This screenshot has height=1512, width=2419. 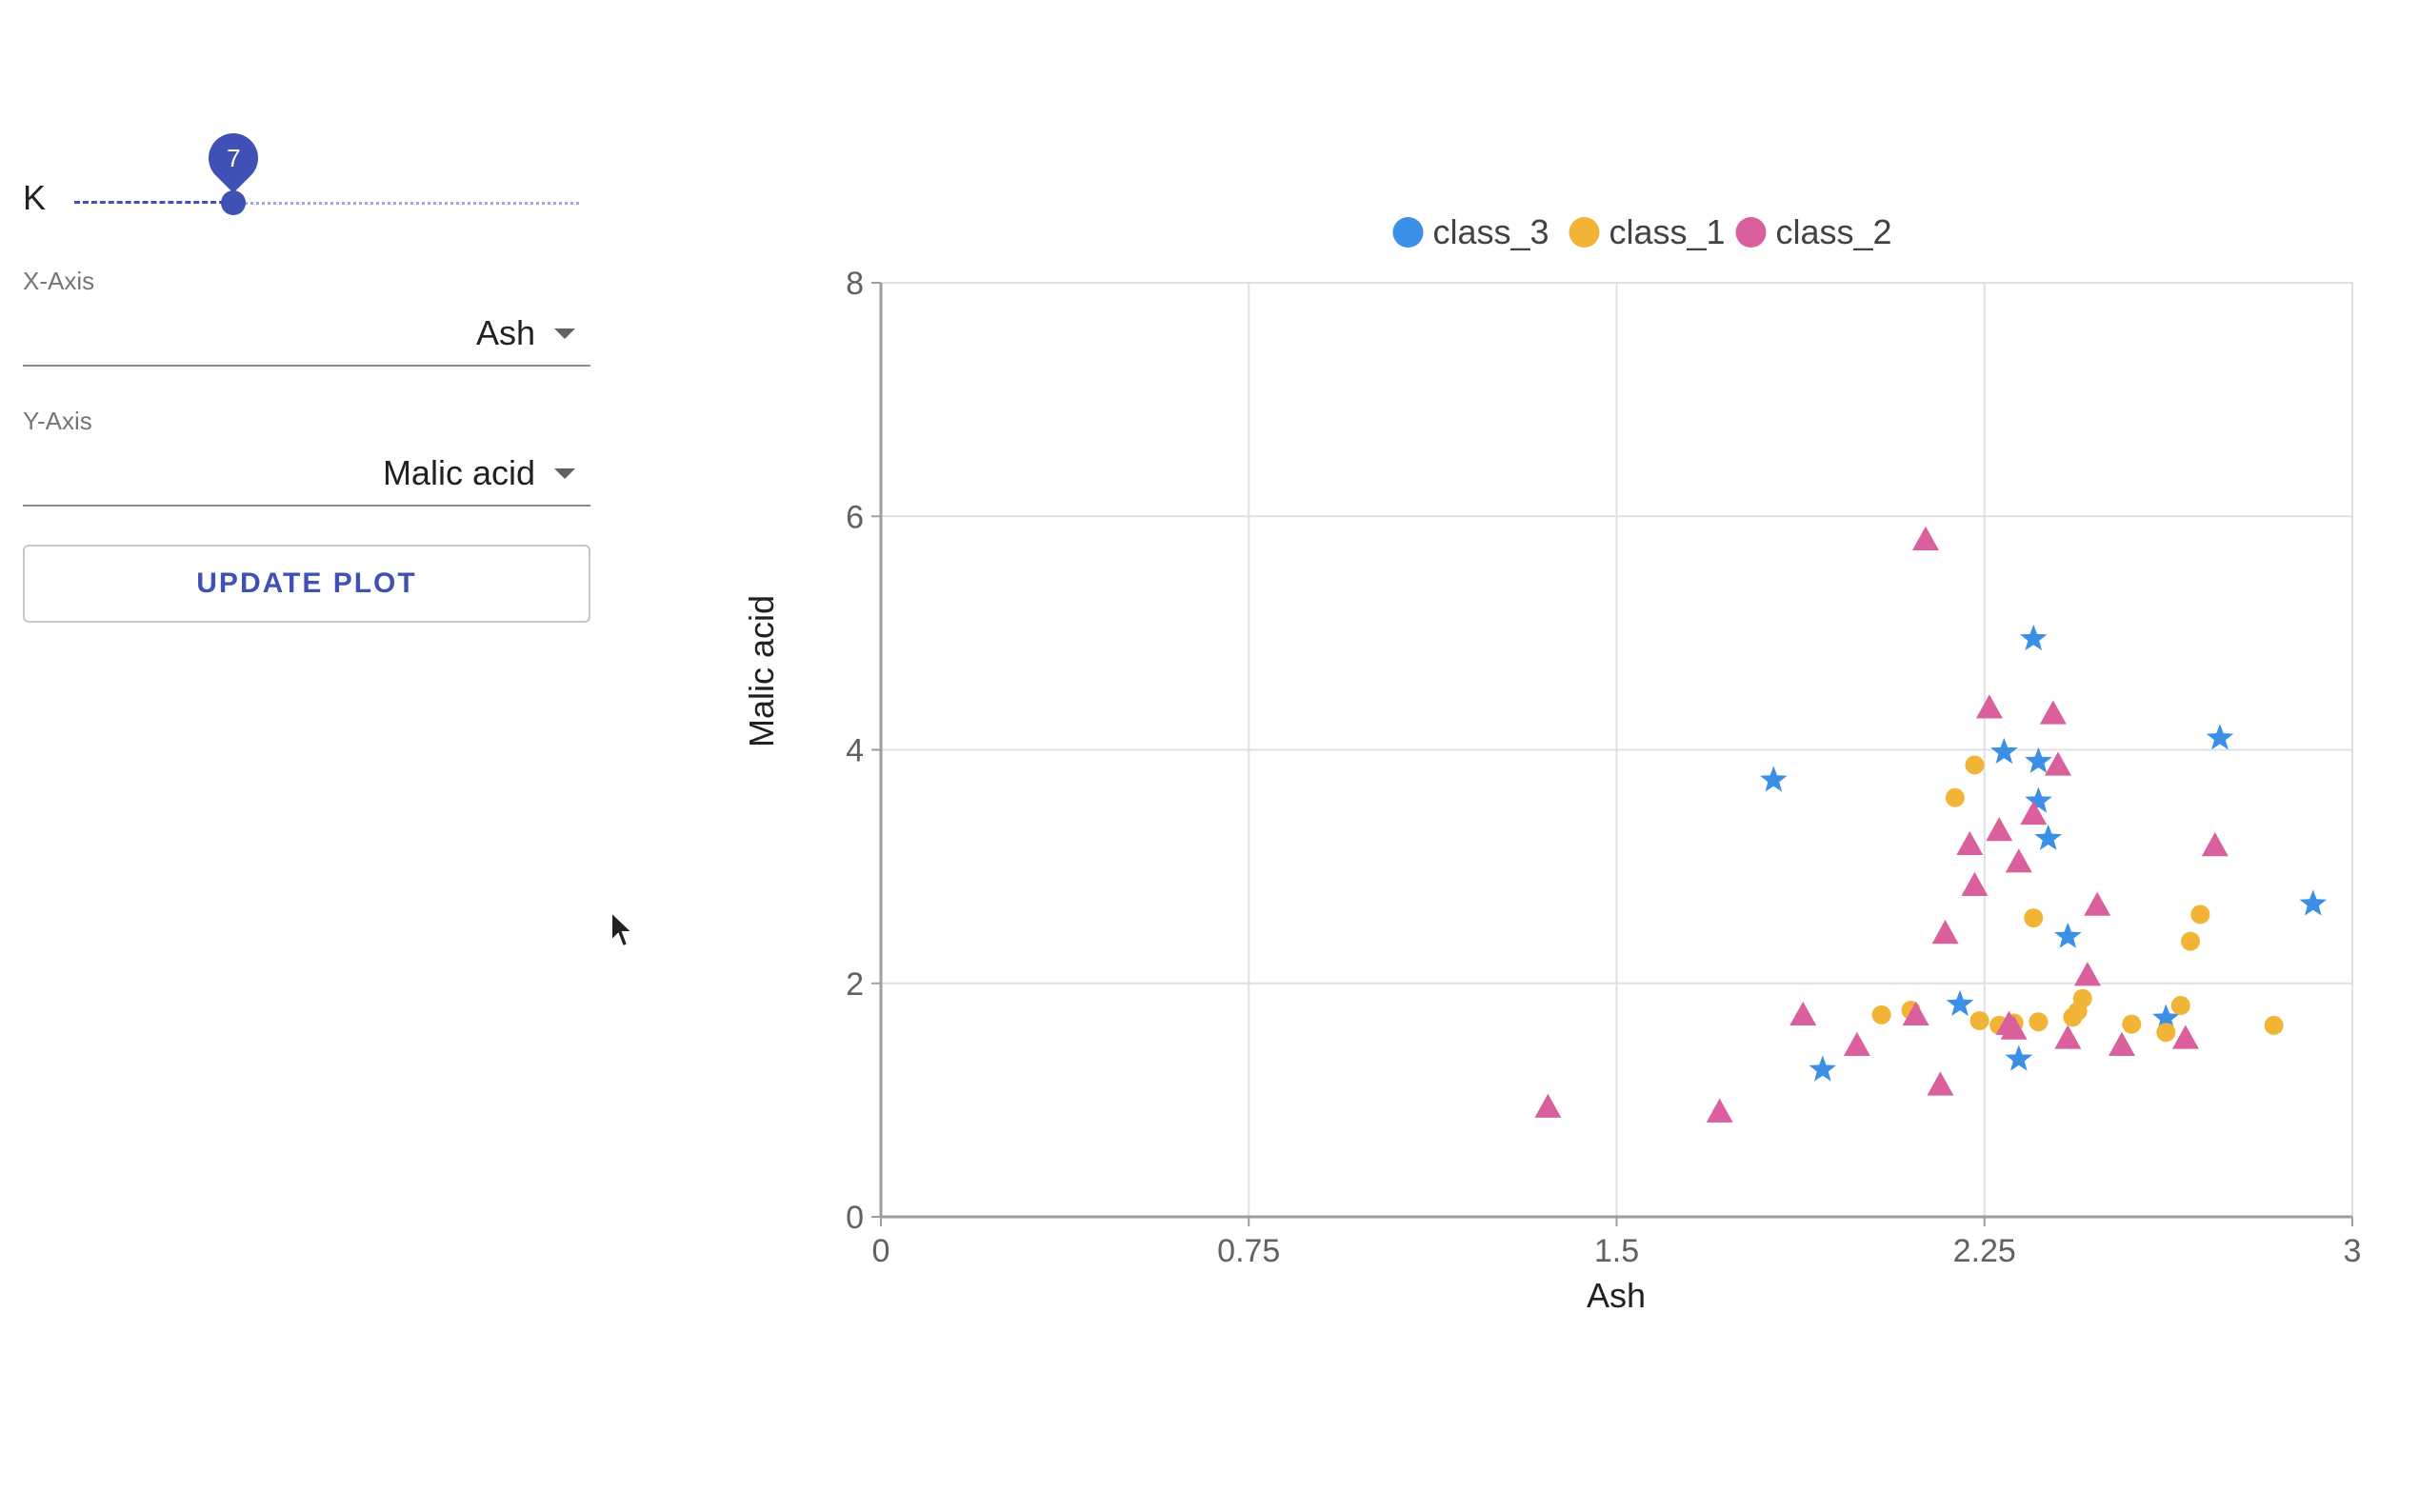 What do you see at coordinates (1931, 824) in the screenshot?
I see `chart-points` at bounding box center [1931, 824].